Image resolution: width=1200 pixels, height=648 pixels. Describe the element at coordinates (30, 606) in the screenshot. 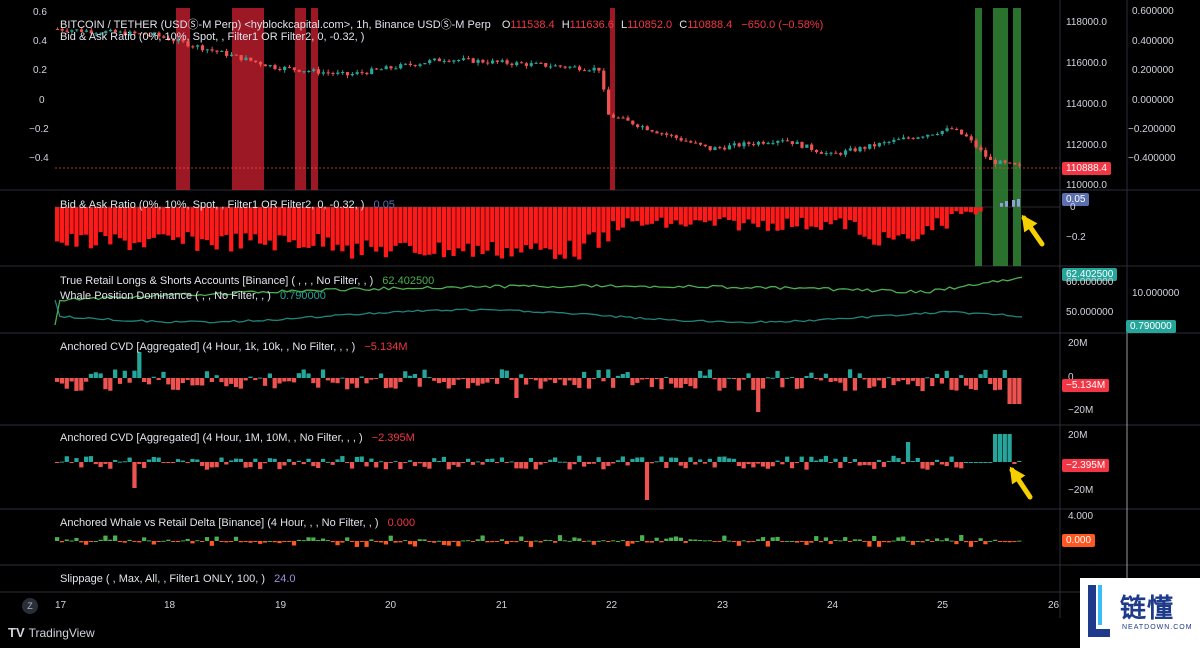

I see `timezone-button: Z` at that location.